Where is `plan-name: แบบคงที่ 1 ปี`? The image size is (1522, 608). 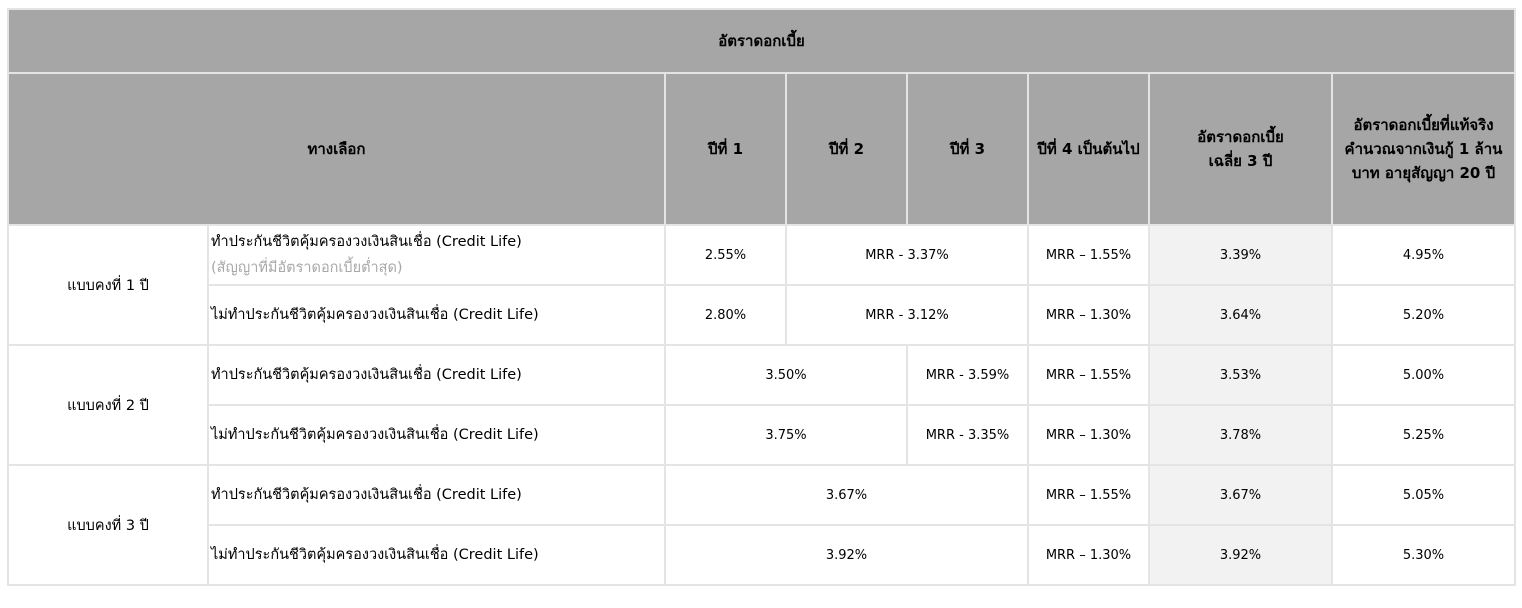 plan-name: แบบคงที่ 1 ปี is located at coordinates (108, 285).